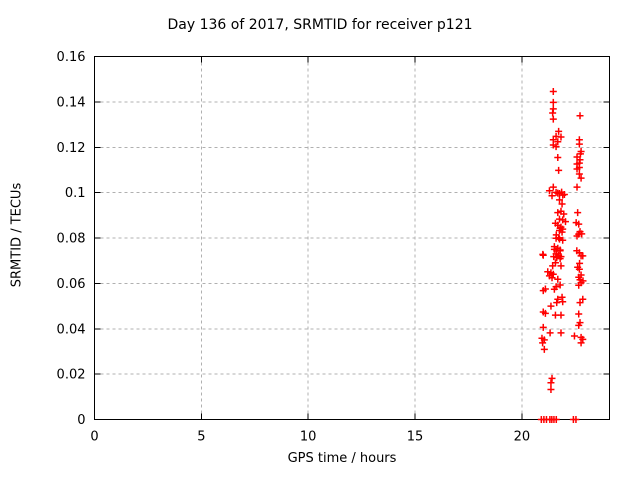 This screenshot has height=480, width=640. What do you see at coordinates (75, 193) in the screenshot?
I see `y-tick-label: 0.1` at bounding box center [75, 193].